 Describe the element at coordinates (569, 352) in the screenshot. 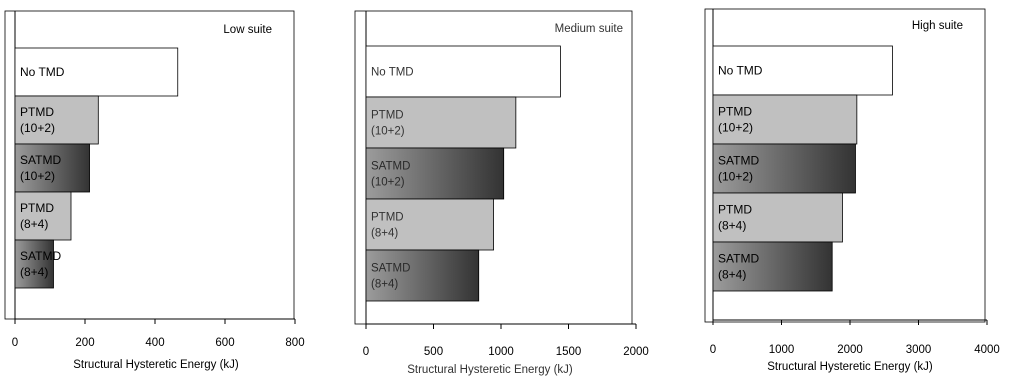

I see `x-tick-label: 1500` at that location.